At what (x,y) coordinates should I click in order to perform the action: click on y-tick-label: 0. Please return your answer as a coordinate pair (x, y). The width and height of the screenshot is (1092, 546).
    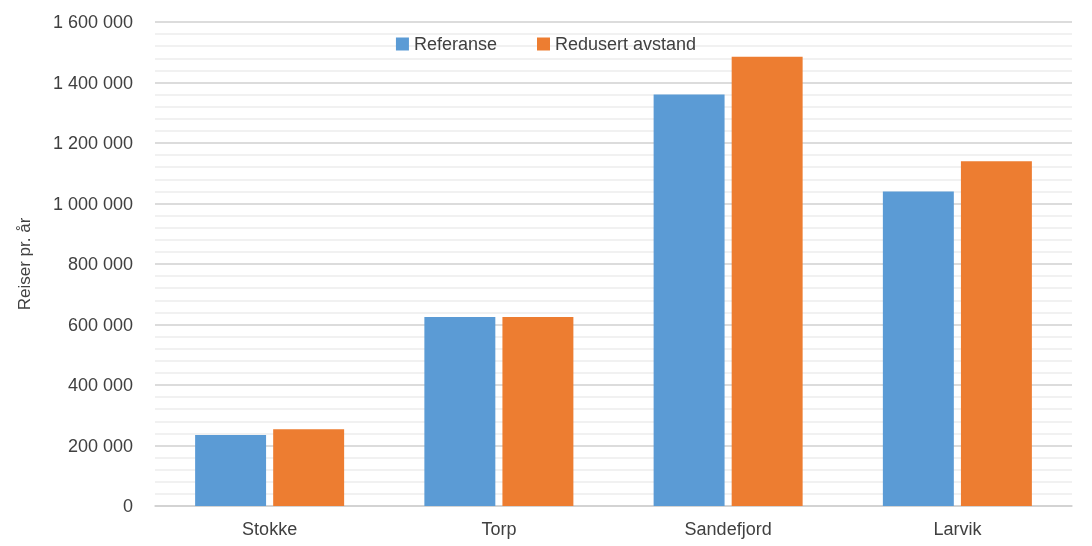
    Looking at the image, I should click on (127, 506).